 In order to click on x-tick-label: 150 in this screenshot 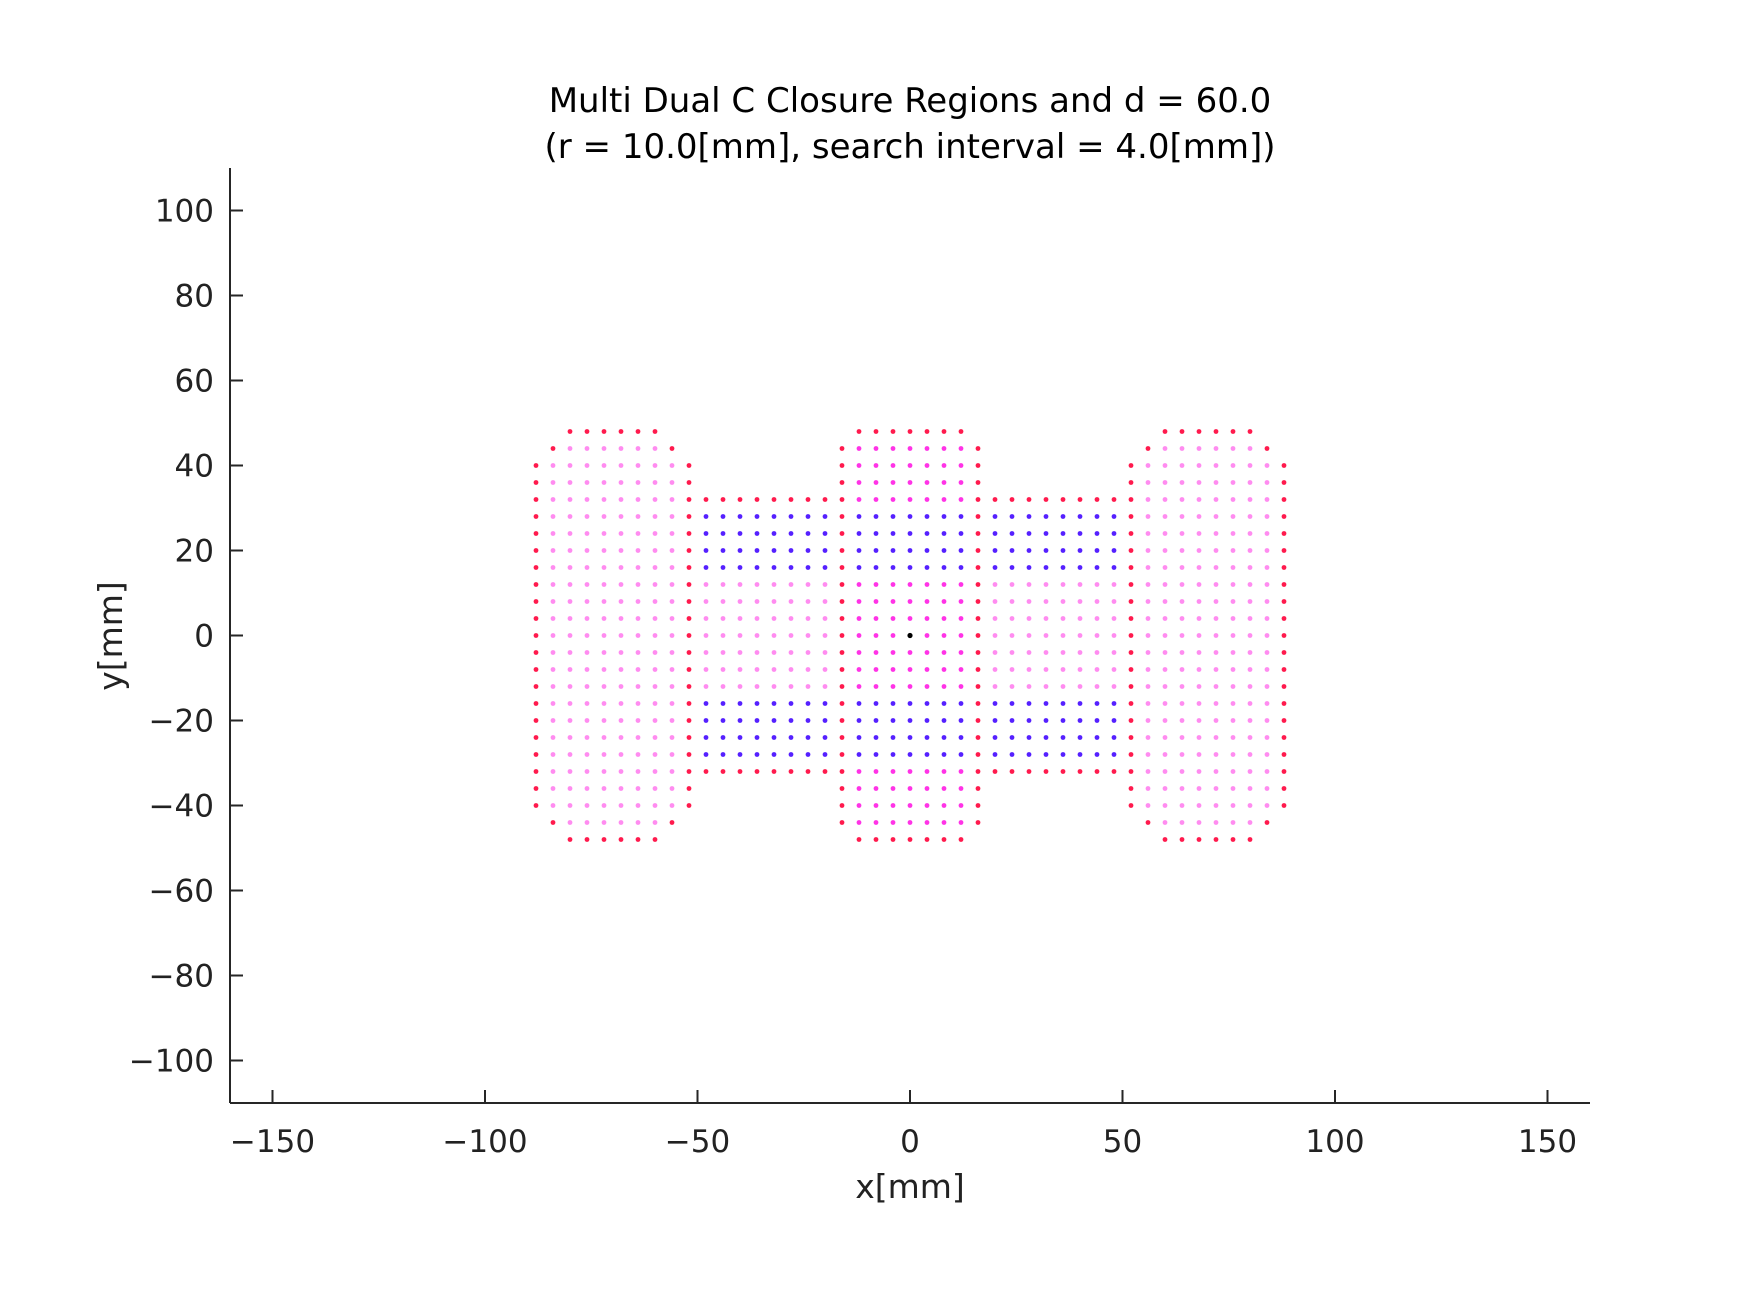, I will do `click(1547, 1142)`.